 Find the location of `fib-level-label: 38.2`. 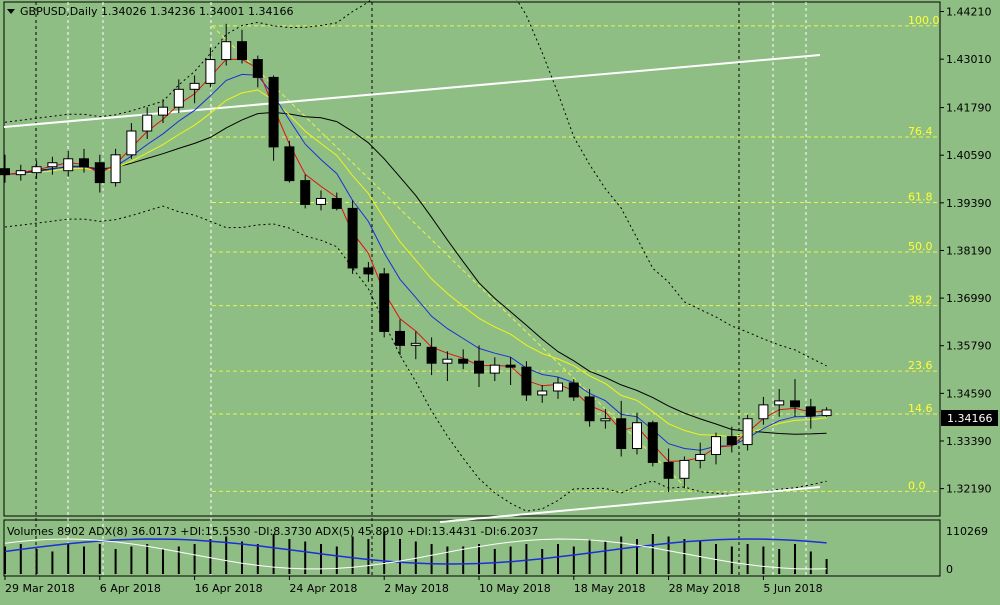

fib-level-label: 38.2 is located at coordinates (920, 300).